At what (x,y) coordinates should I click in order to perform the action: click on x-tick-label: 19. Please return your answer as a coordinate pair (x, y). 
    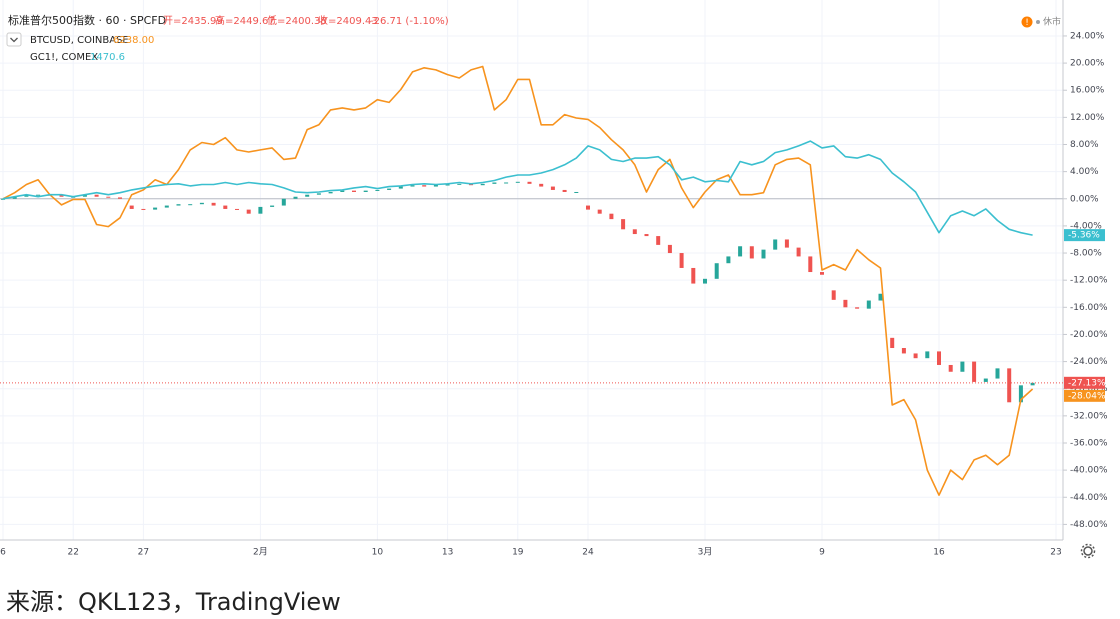
    Looking at the image, I should click on (518, 553).